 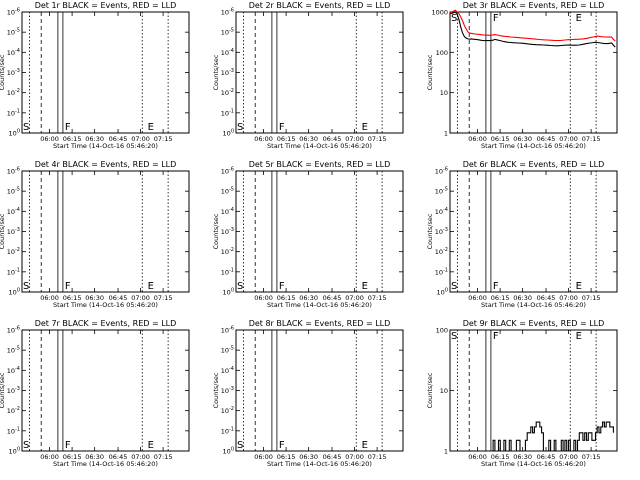 What do you see at coordinates (532, 25) in the screenshot?
I see `series-line-lld` at bounding box center [532, 25].